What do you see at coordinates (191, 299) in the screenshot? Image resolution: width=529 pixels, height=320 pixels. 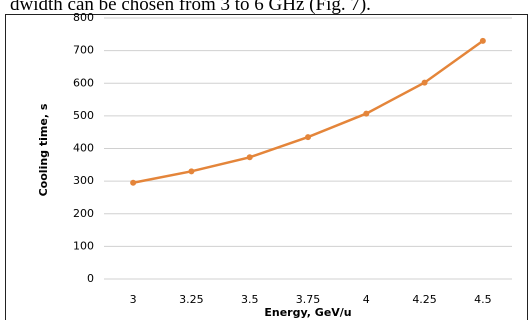 I see `x-tick-label: 3.25` at bounding box center [191, 299].